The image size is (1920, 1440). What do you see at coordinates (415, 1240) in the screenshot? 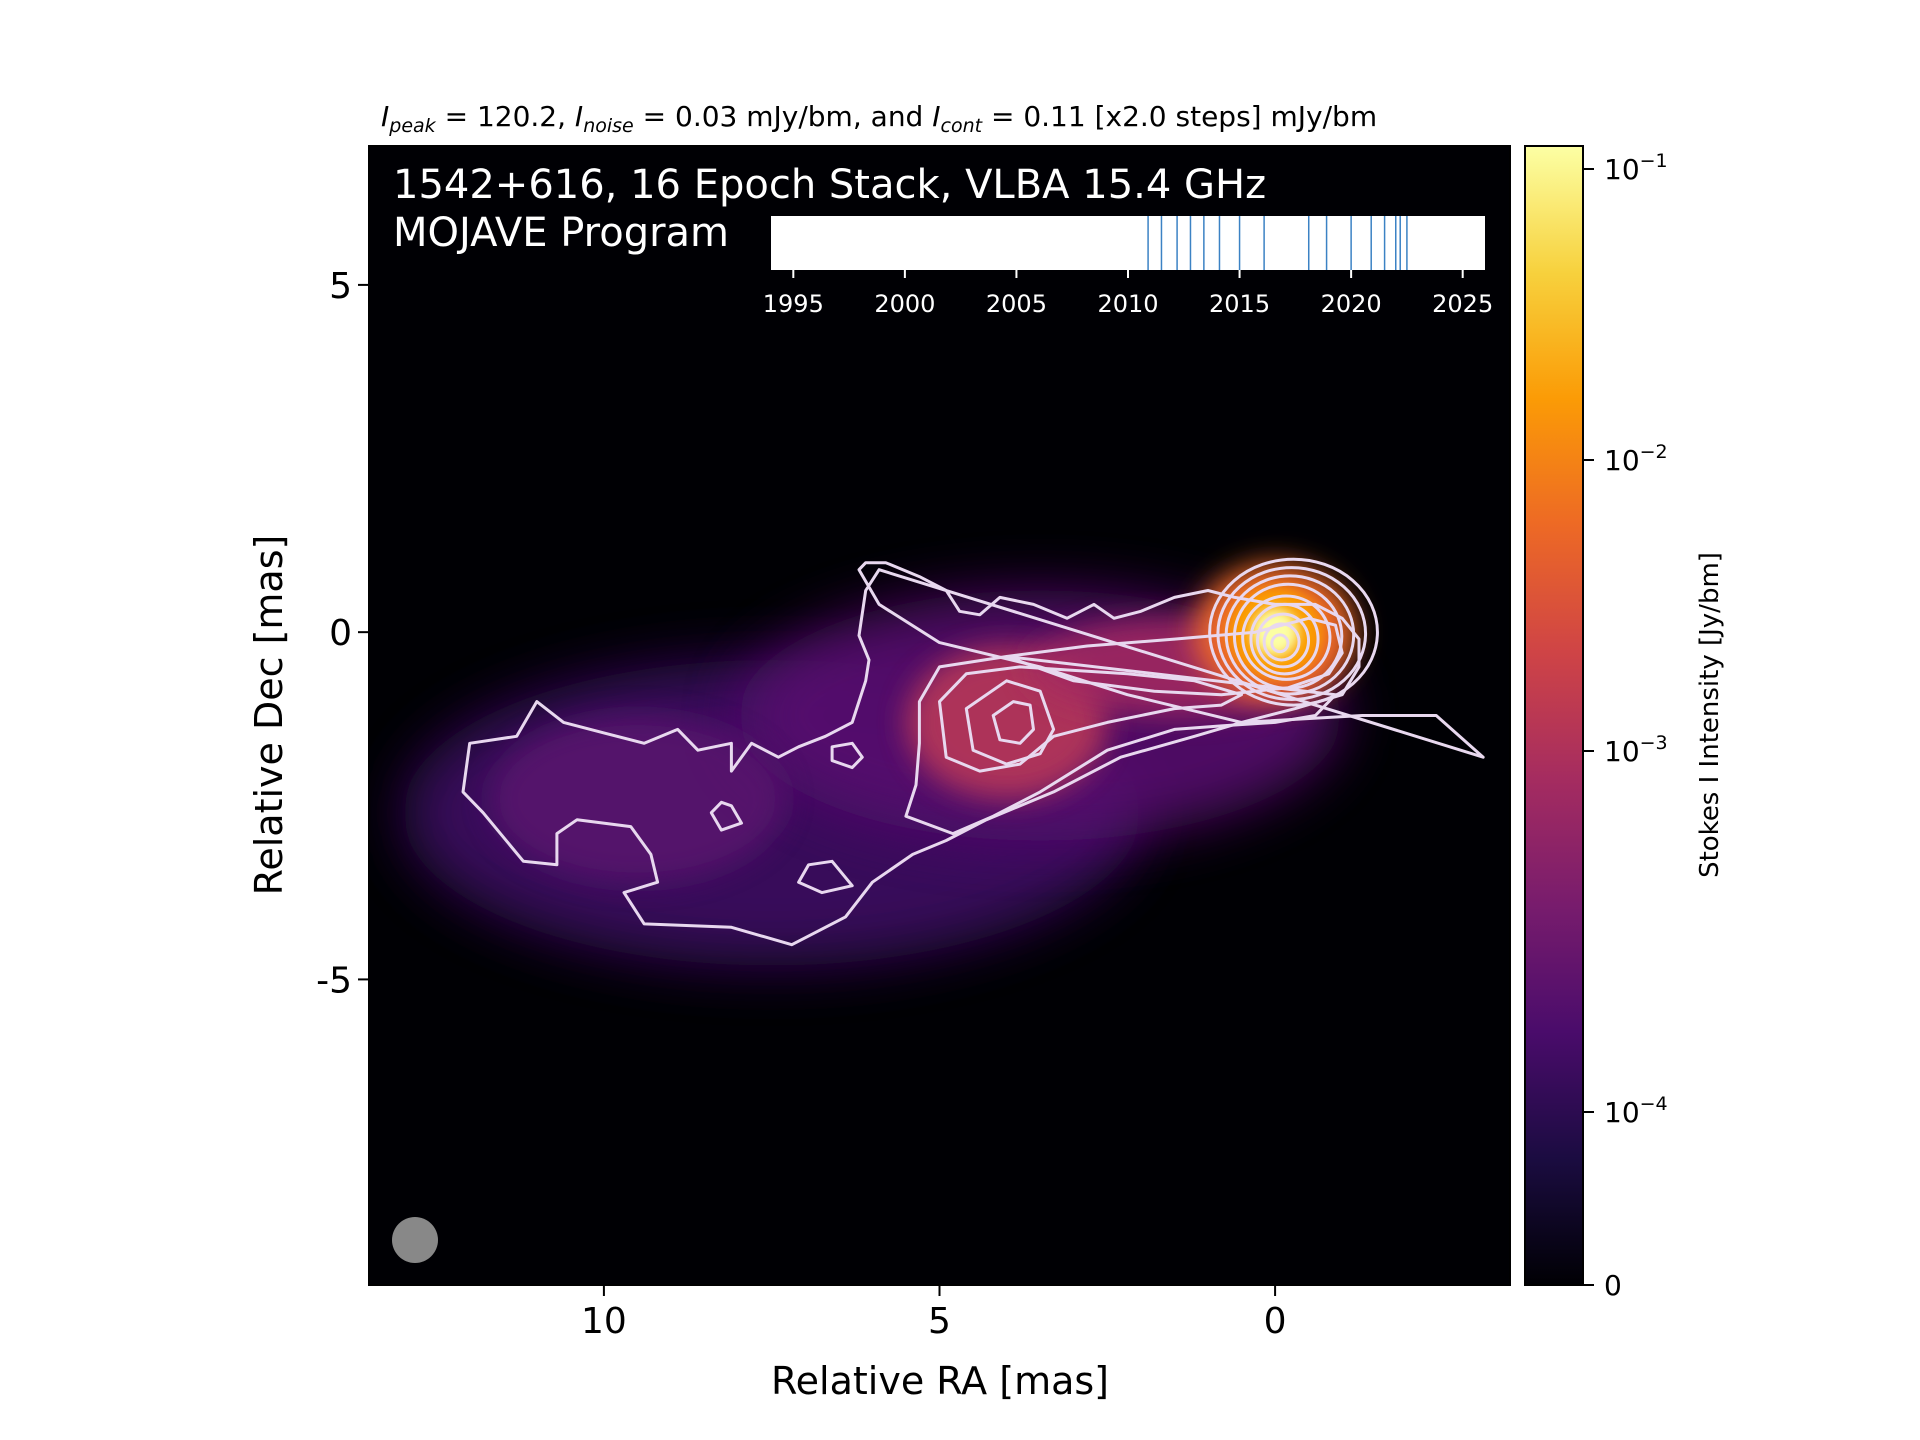
I see `beam-ellipse` at bounding box center [415, 1240].